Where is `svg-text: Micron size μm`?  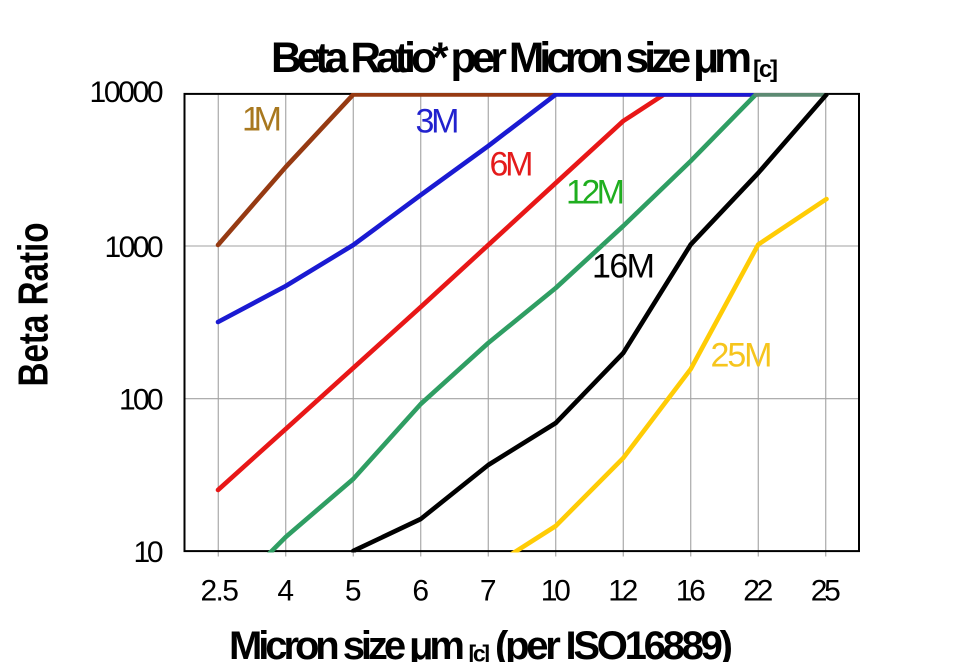 svg-text: Micron size μm is located at coordinates (347, 643).